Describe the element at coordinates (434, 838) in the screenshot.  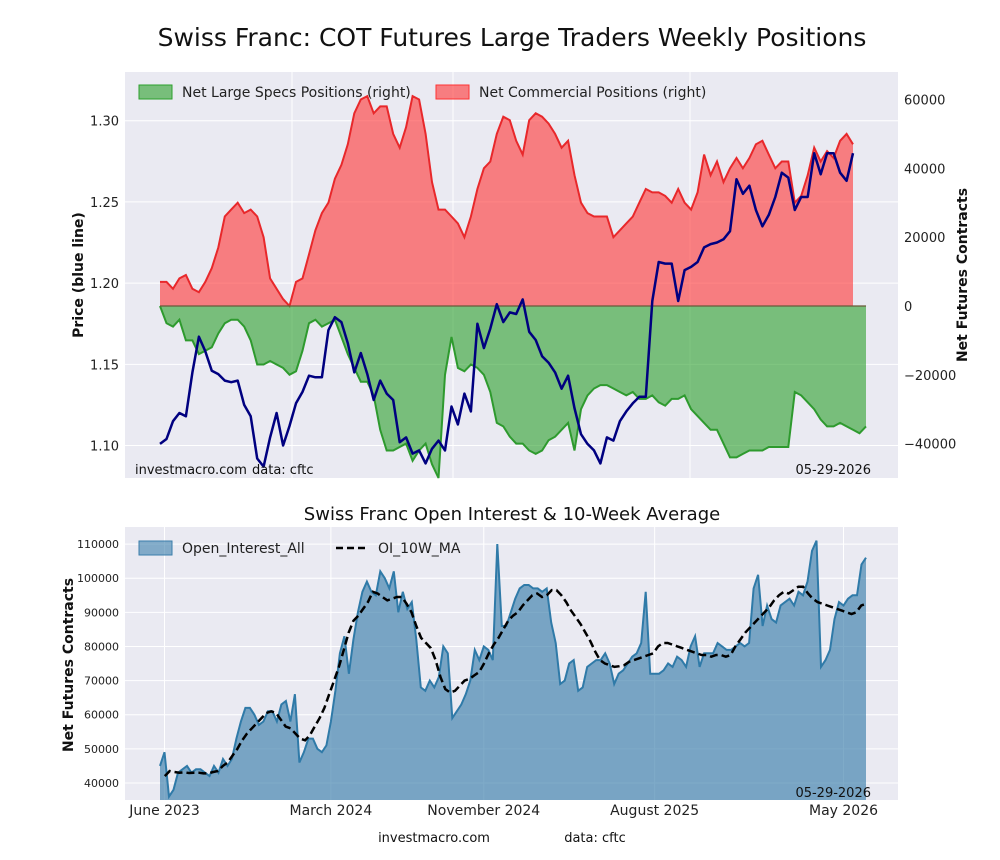
I see `bottom-watermark: investmacro.com` at that location.